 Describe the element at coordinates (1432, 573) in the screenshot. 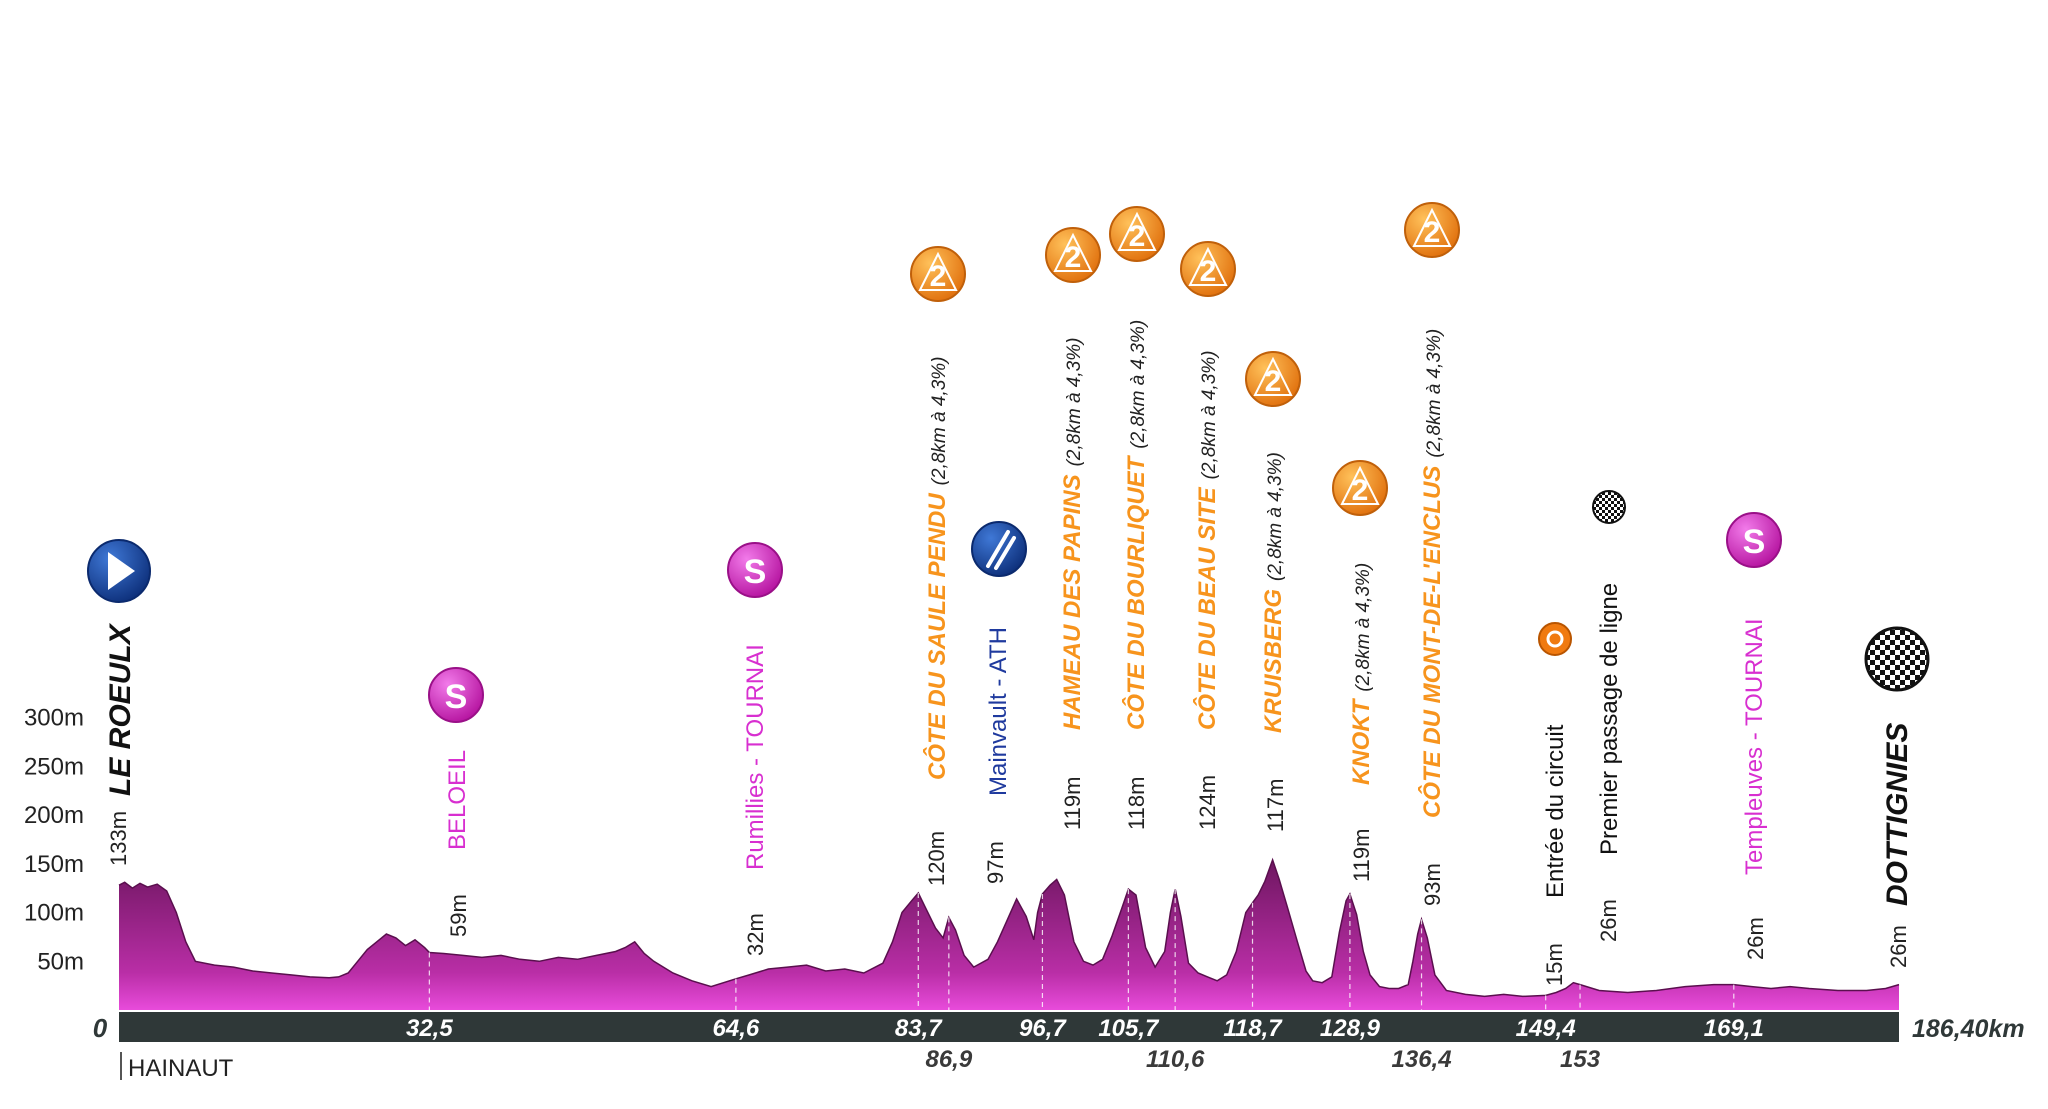

I see `climb-label: CÔTE DU MONT-DE-L'ENCLUS (2,8km à 4,3%)` at that location.